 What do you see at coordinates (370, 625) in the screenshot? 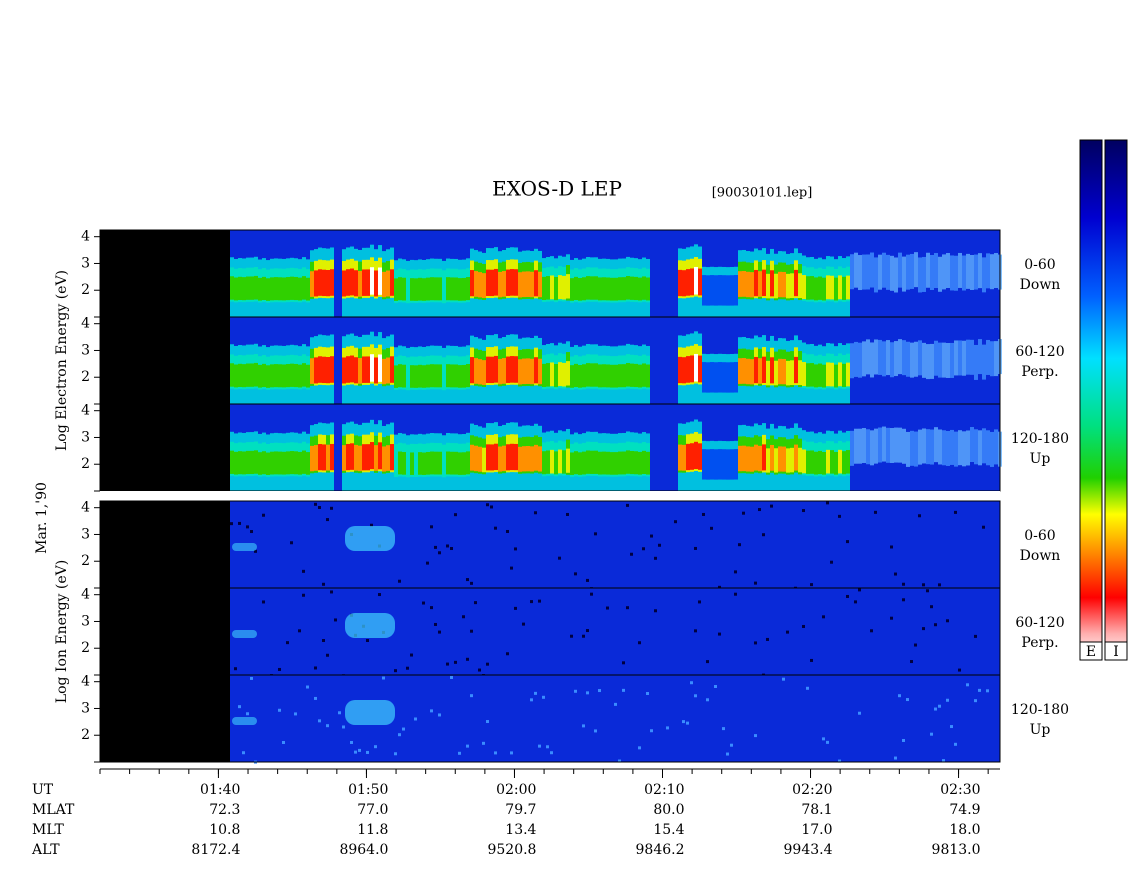
I see `ion-blob` at bounding box center [370, 625].